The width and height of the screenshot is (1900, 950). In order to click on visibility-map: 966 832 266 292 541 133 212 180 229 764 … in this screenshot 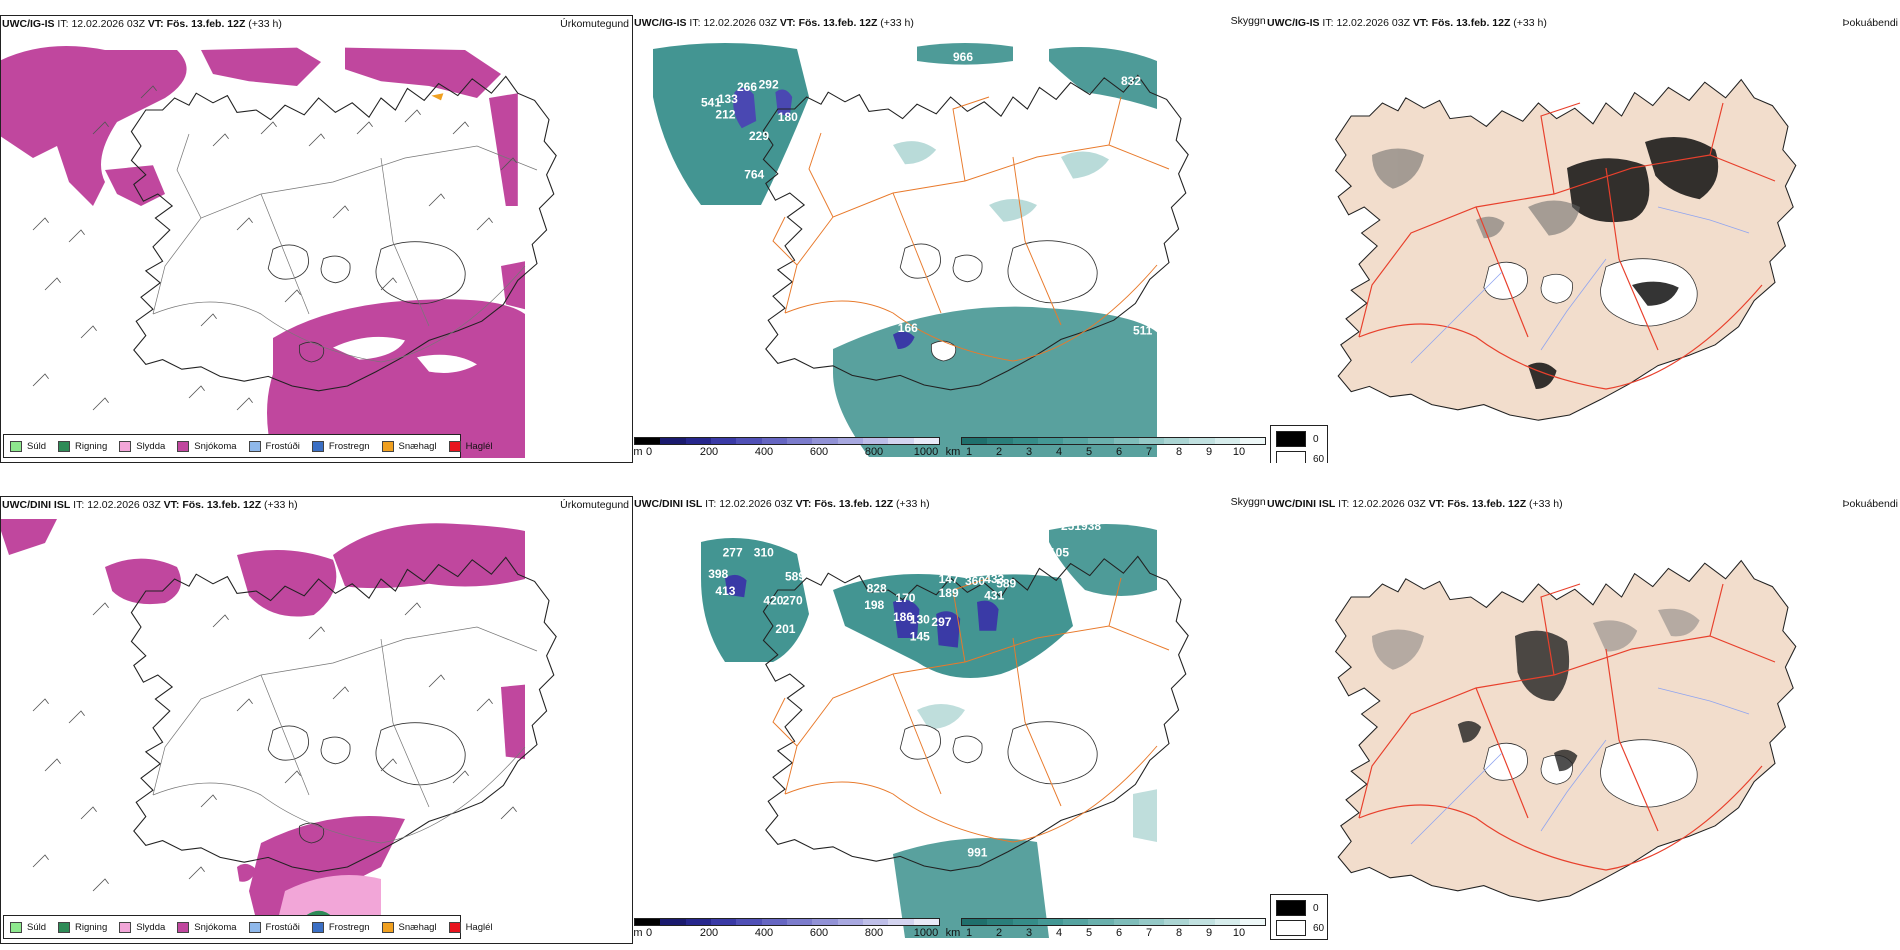, I will do `click(921, 250)`.